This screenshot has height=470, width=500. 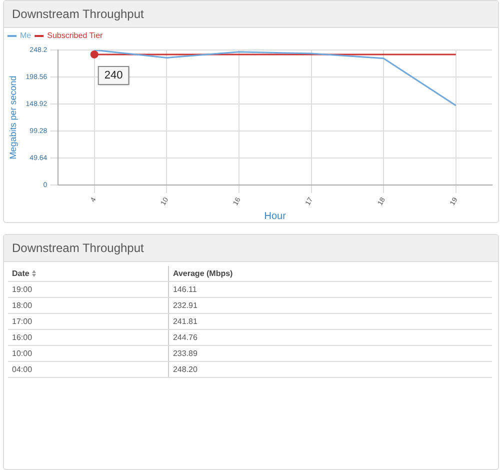 What do you see at coordinates (330, 274) in the screenshot?
I see `text: Average (Mbps)` at bounding box center [330, 274].